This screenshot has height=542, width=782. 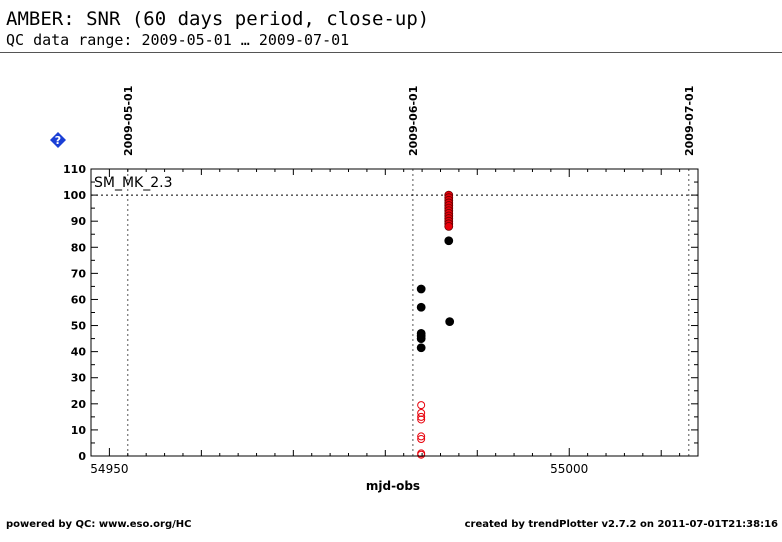 I want to click on y-tick-label: 50, so click(x=79, y=326).